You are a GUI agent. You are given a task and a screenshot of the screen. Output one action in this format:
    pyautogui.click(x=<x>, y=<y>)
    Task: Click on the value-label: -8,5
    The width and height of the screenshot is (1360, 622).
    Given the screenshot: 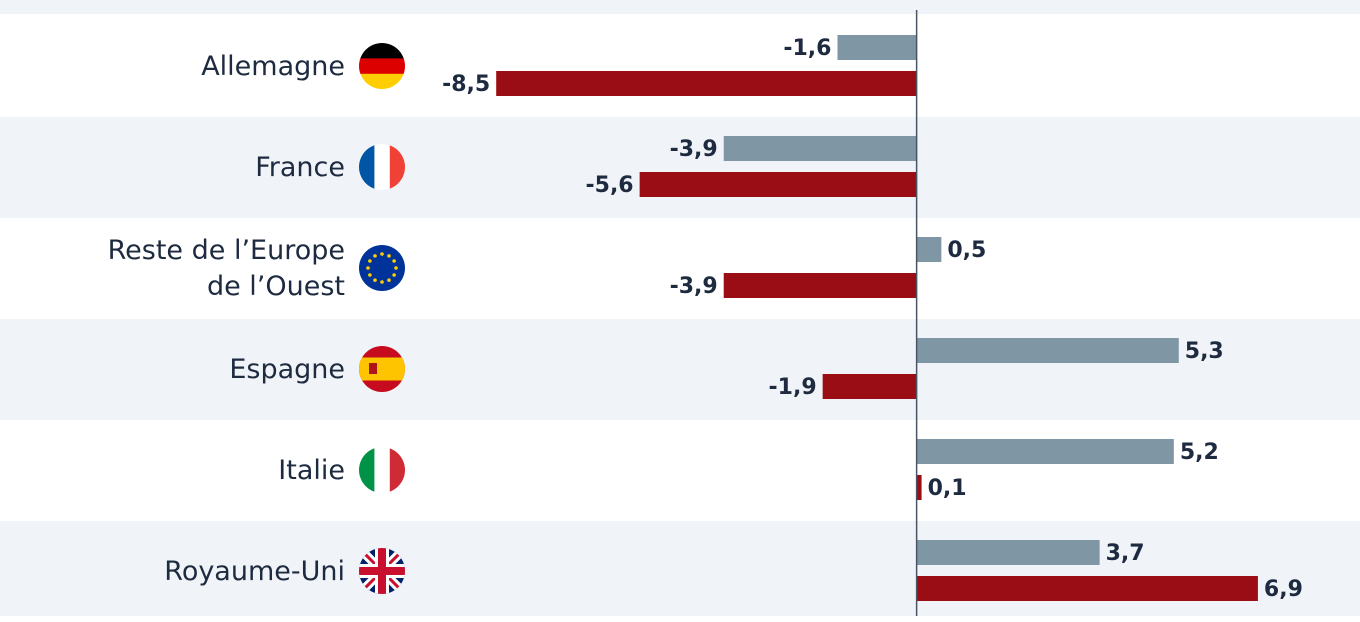 What is the action you would take?
    pyautogui.click(x=466, y=84)
    